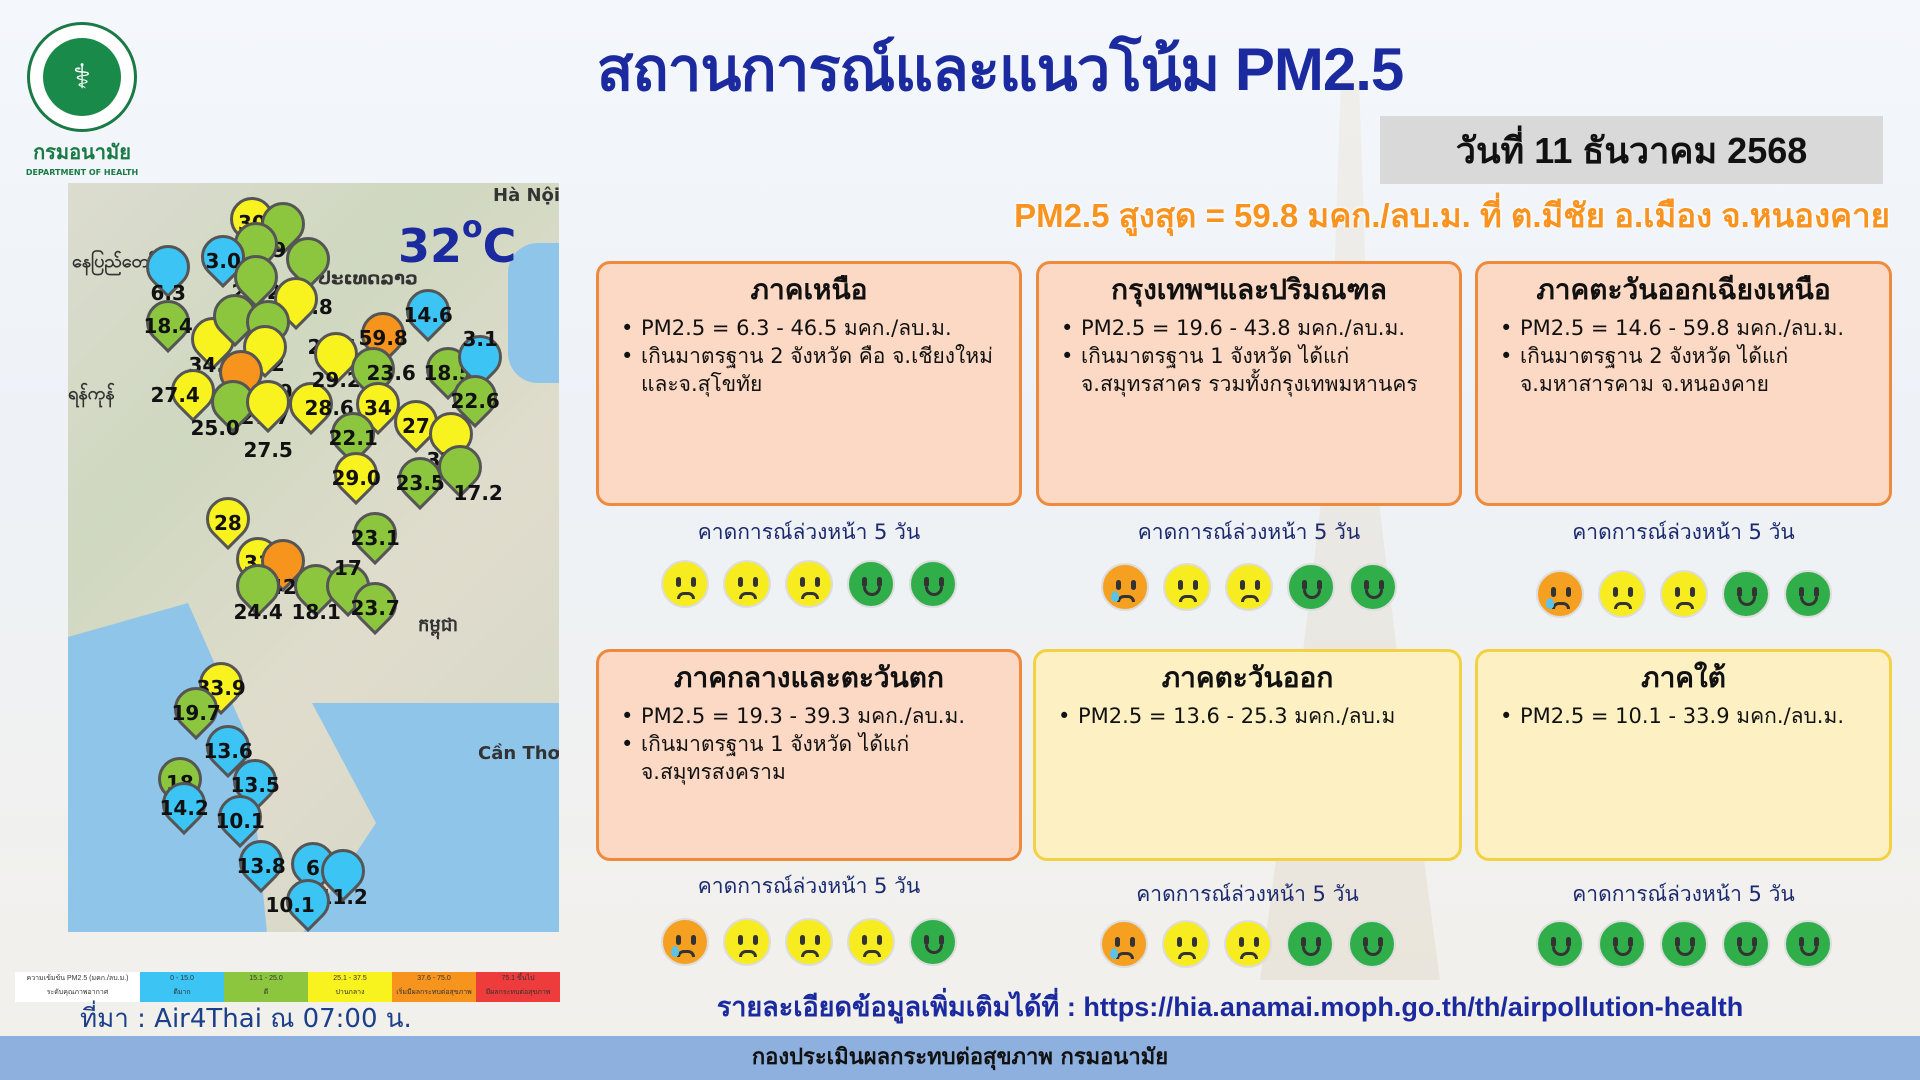  What do you see at coordinates (526, 195) in the screenshot?
I see `map-label: Hà Nội` at bounding box center [526, 195].